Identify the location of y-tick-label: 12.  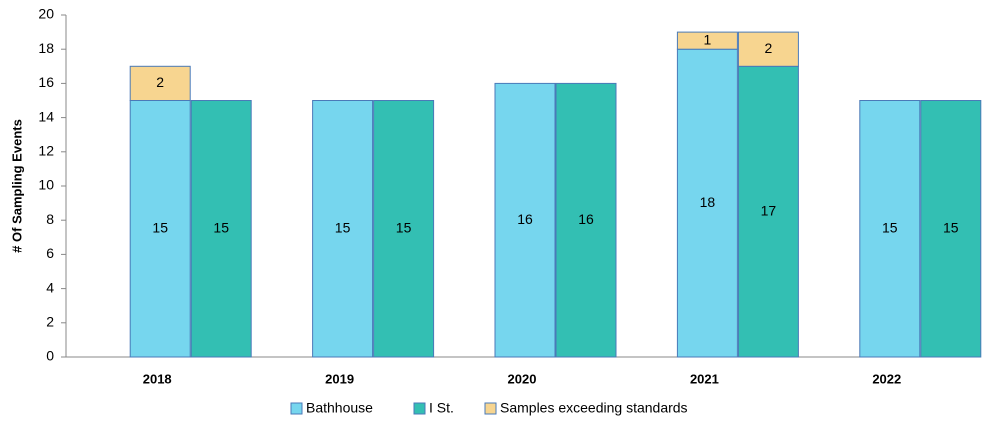
(46, 151).